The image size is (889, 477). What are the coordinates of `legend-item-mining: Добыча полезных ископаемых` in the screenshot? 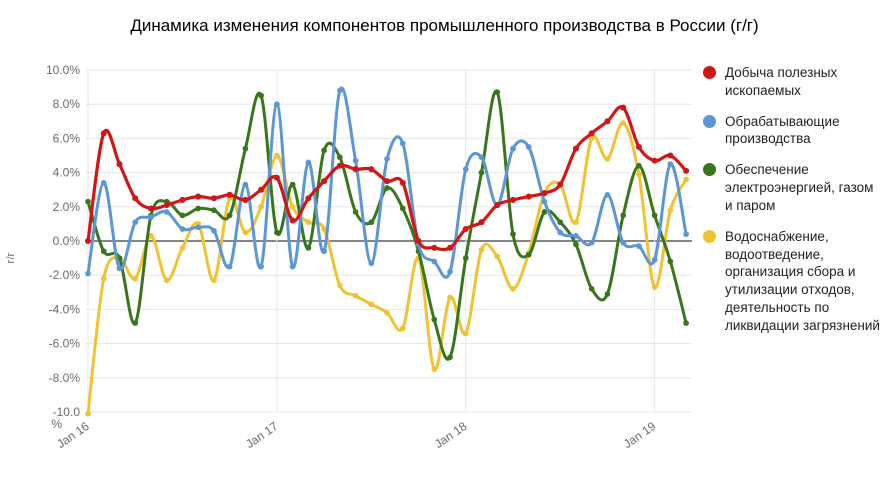 It's located at (793, 82).